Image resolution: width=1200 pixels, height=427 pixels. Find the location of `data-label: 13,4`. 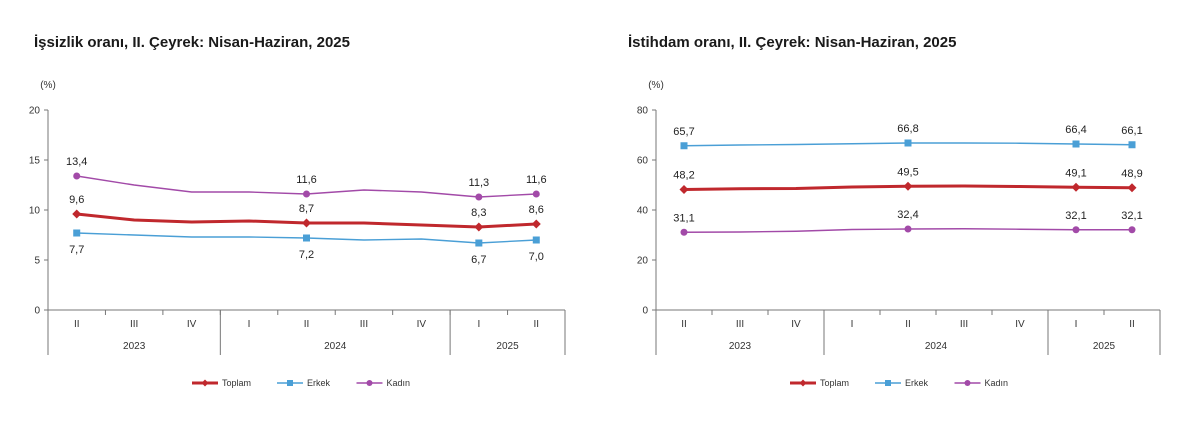

data-label: 13,4 is located at coordinates (76, 162).